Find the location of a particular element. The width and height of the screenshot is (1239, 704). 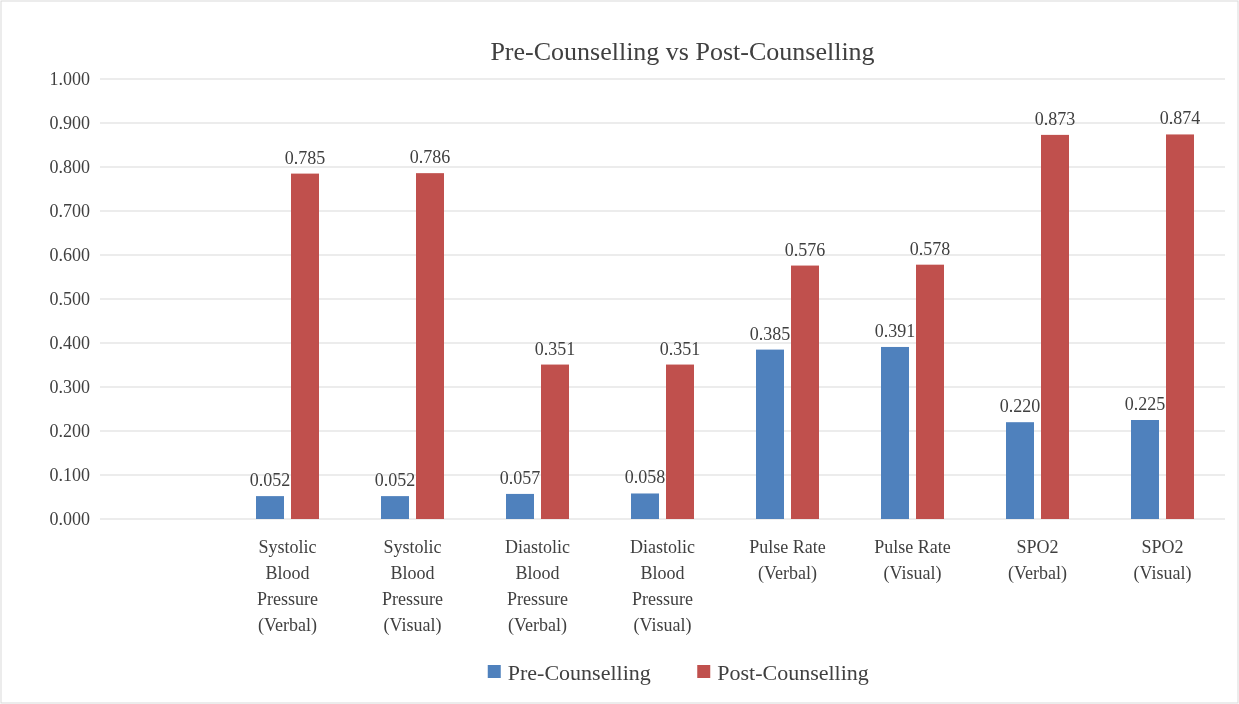

legend-label: Post-Counselling is located at coordinates (793, 672).